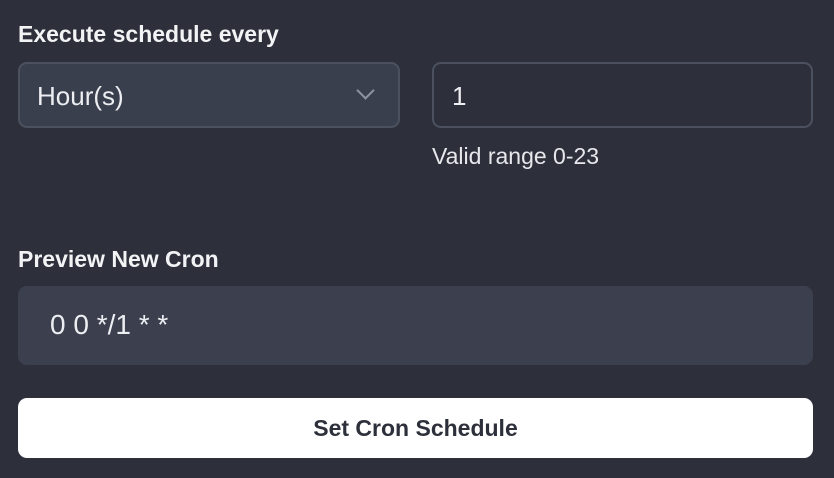  Describe the element at coordinates (109, 324) in the screenshot. I see `cron-preview-value: 0 0 */1 * *` at that location.